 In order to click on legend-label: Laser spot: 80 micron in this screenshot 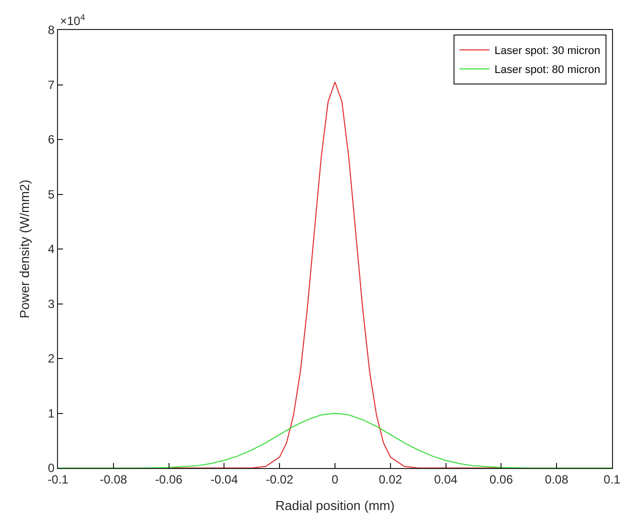, I will do `click(547, 70)`.